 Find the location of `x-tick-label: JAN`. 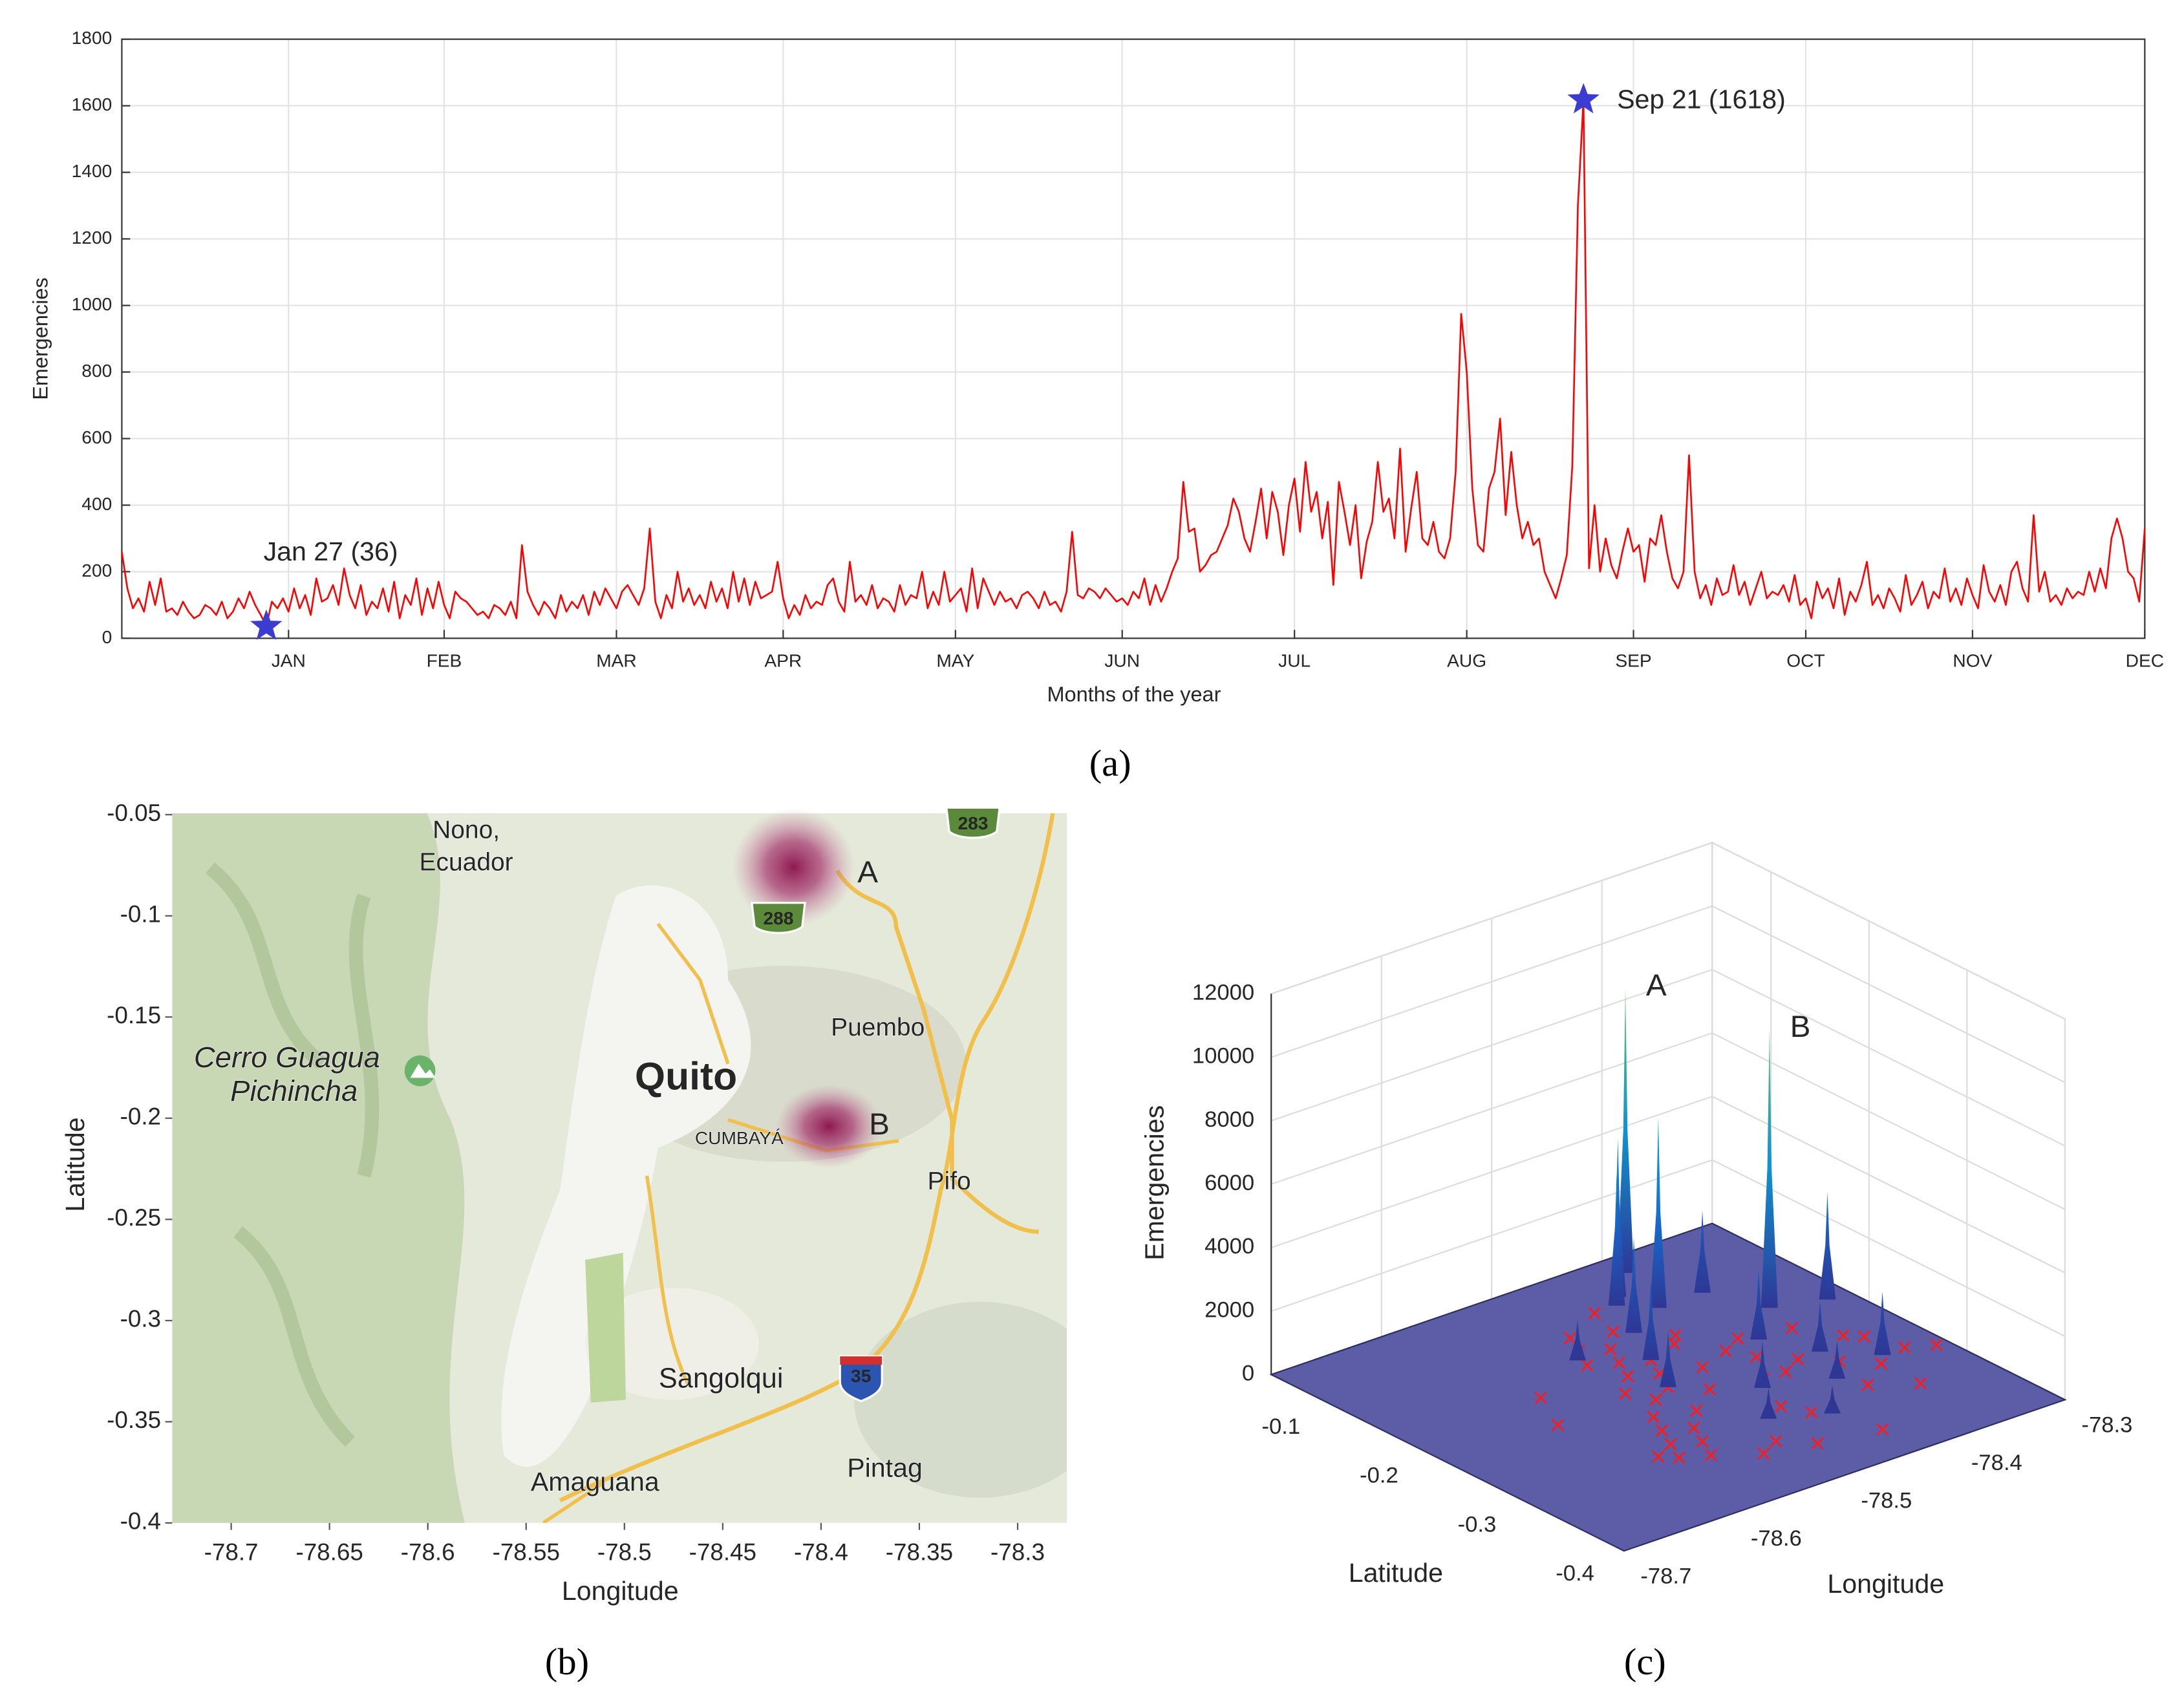

x-tick-label: JAN is located at coordinates (289, 661).